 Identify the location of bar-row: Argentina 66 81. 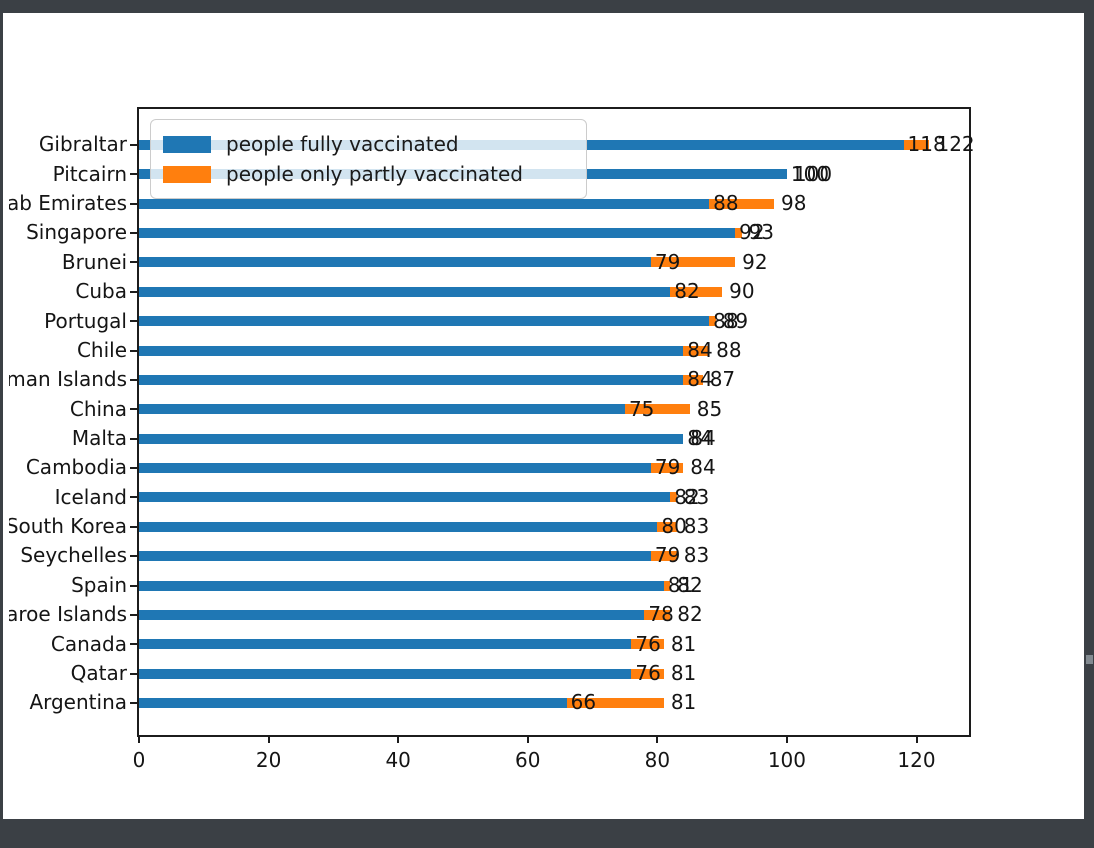
(499, 702).